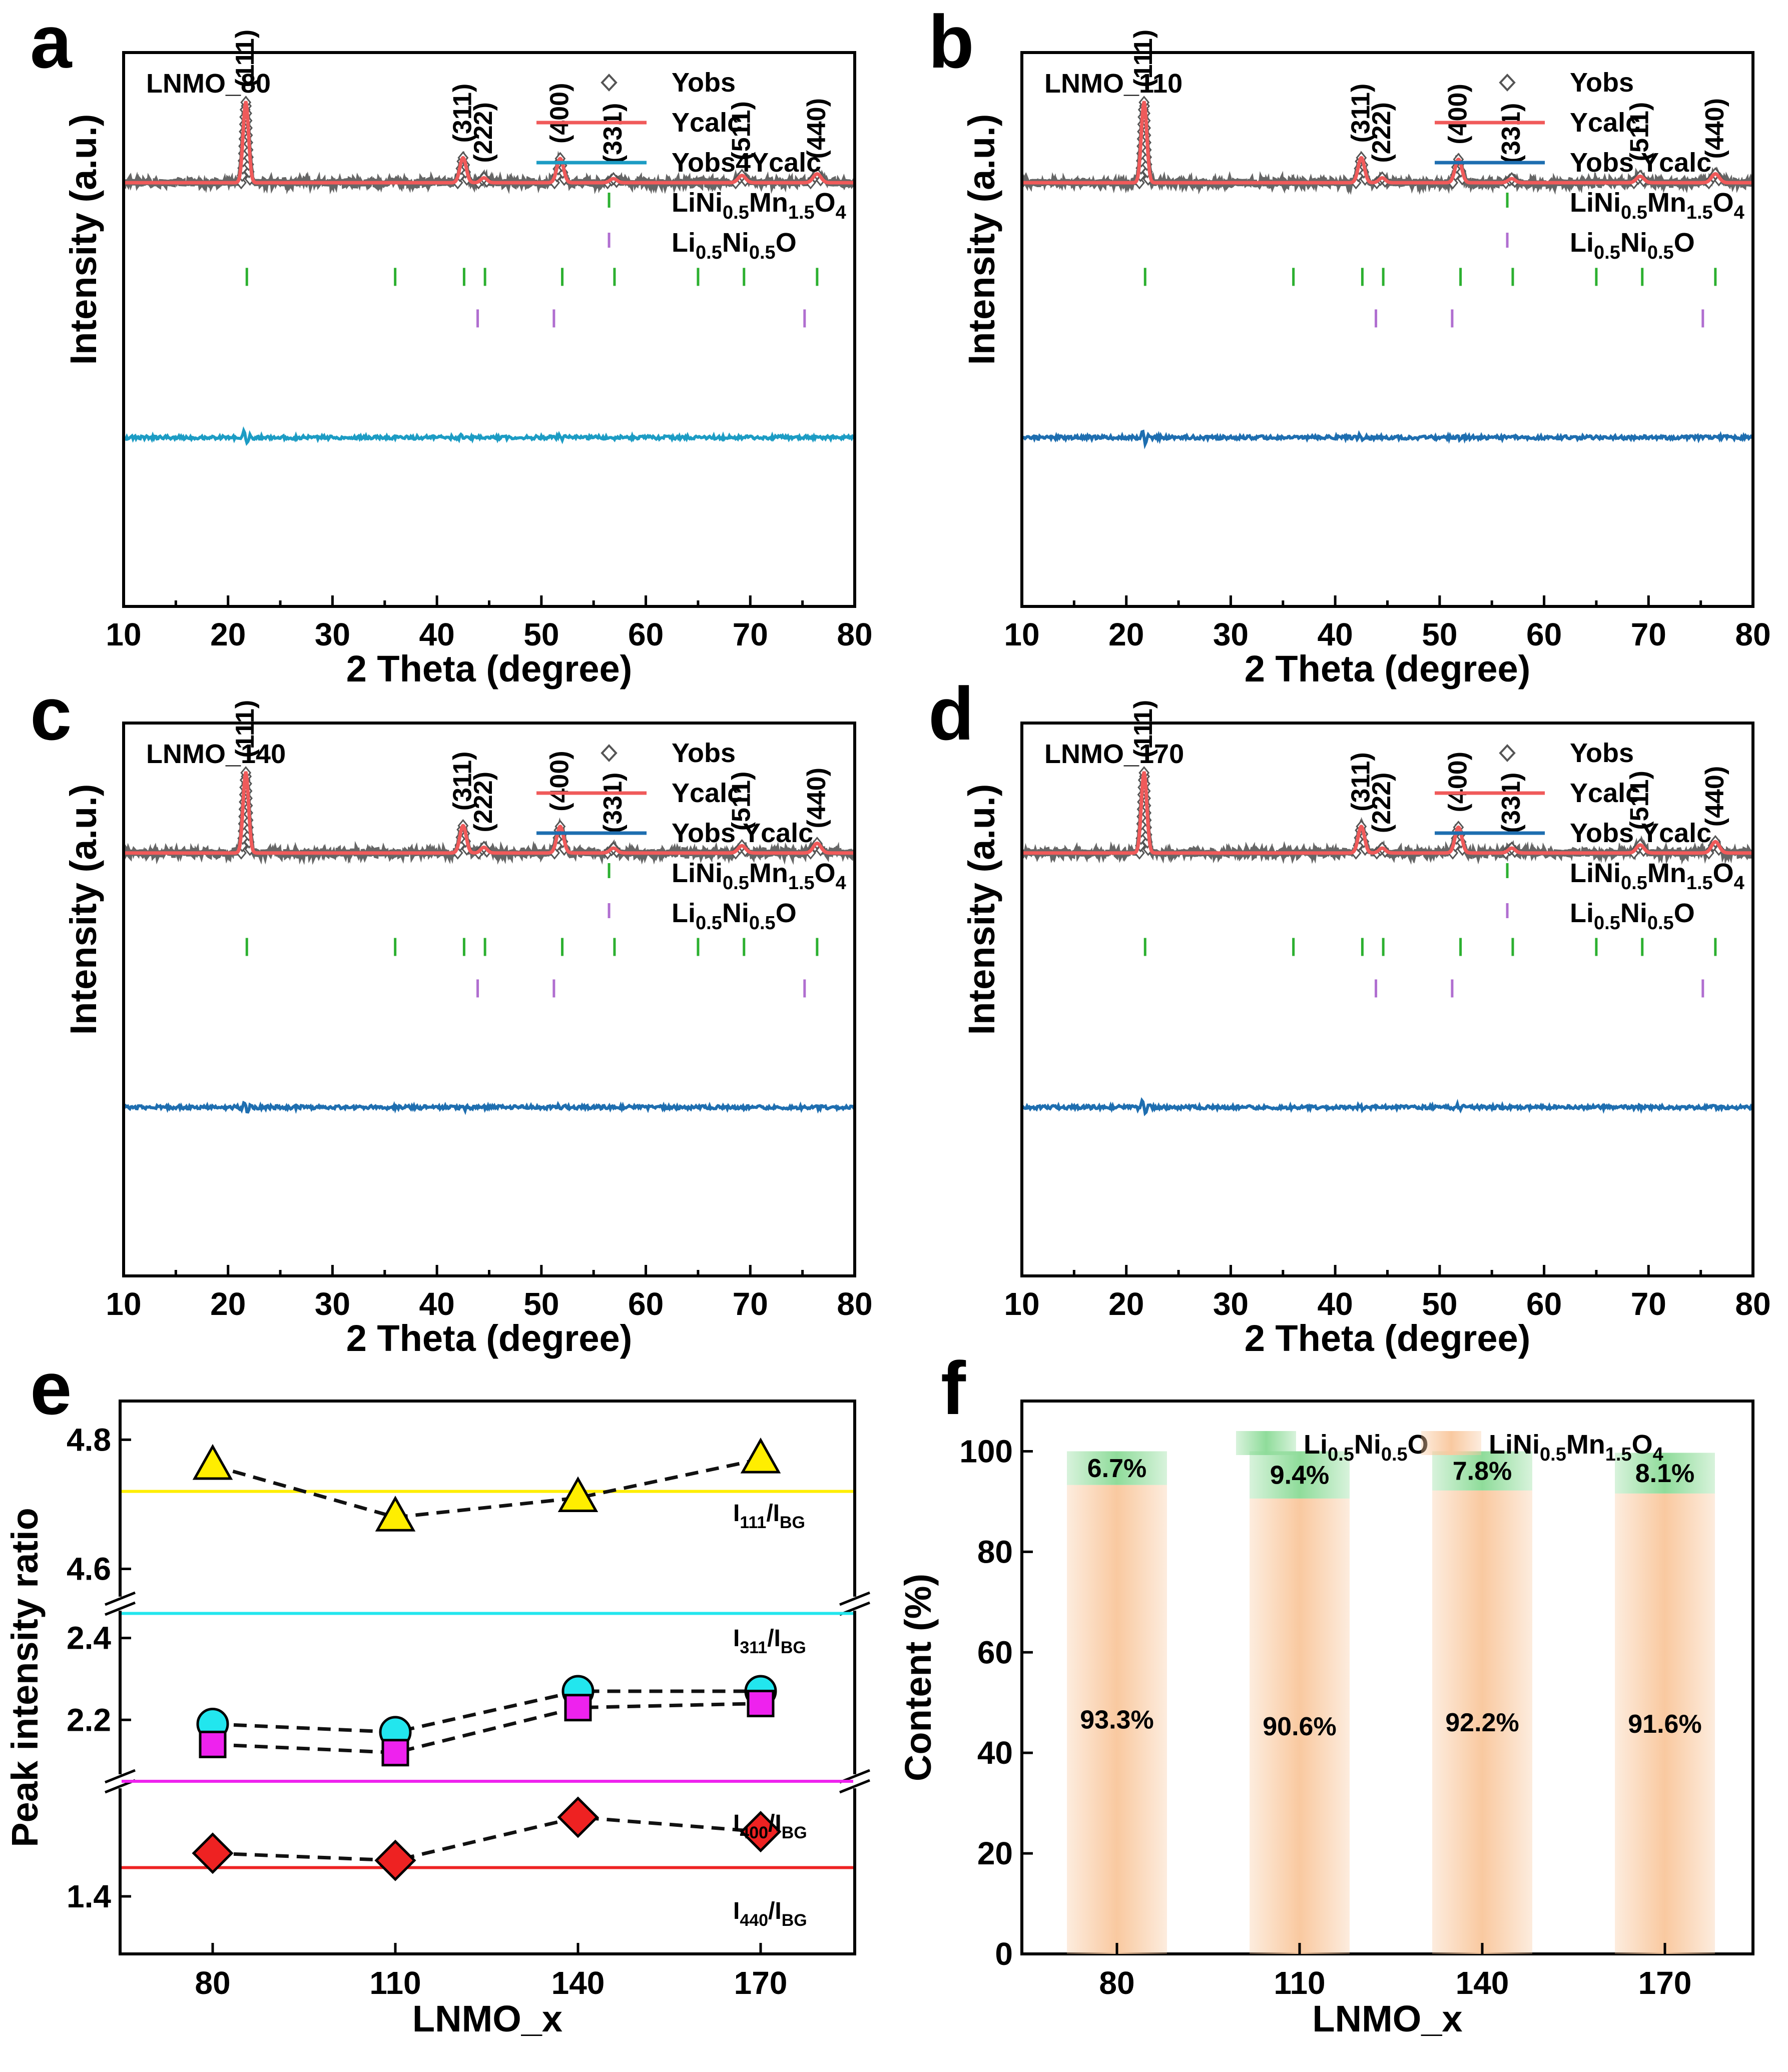 The height and width of the screenshot is (2072, 1788). What do you see at coordinates (1381, 132) in the screenshot?
I see `peak-label: (222)` at bounding box center [1381, 132].